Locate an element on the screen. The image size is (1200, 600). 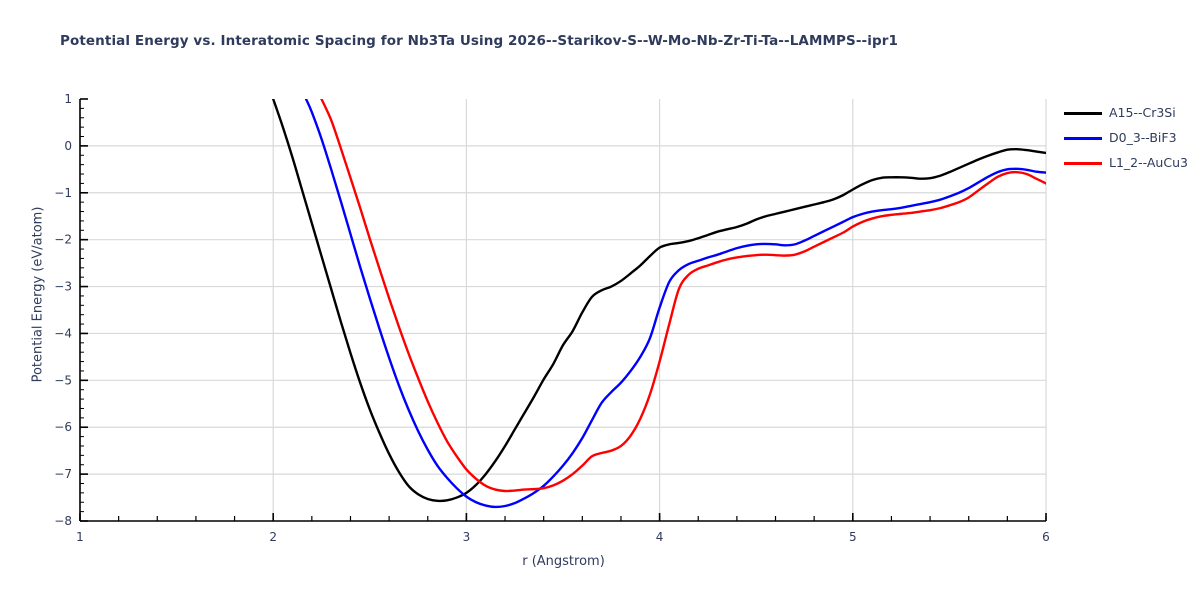
svg-text: 3 is located at coordinates (467, 537).